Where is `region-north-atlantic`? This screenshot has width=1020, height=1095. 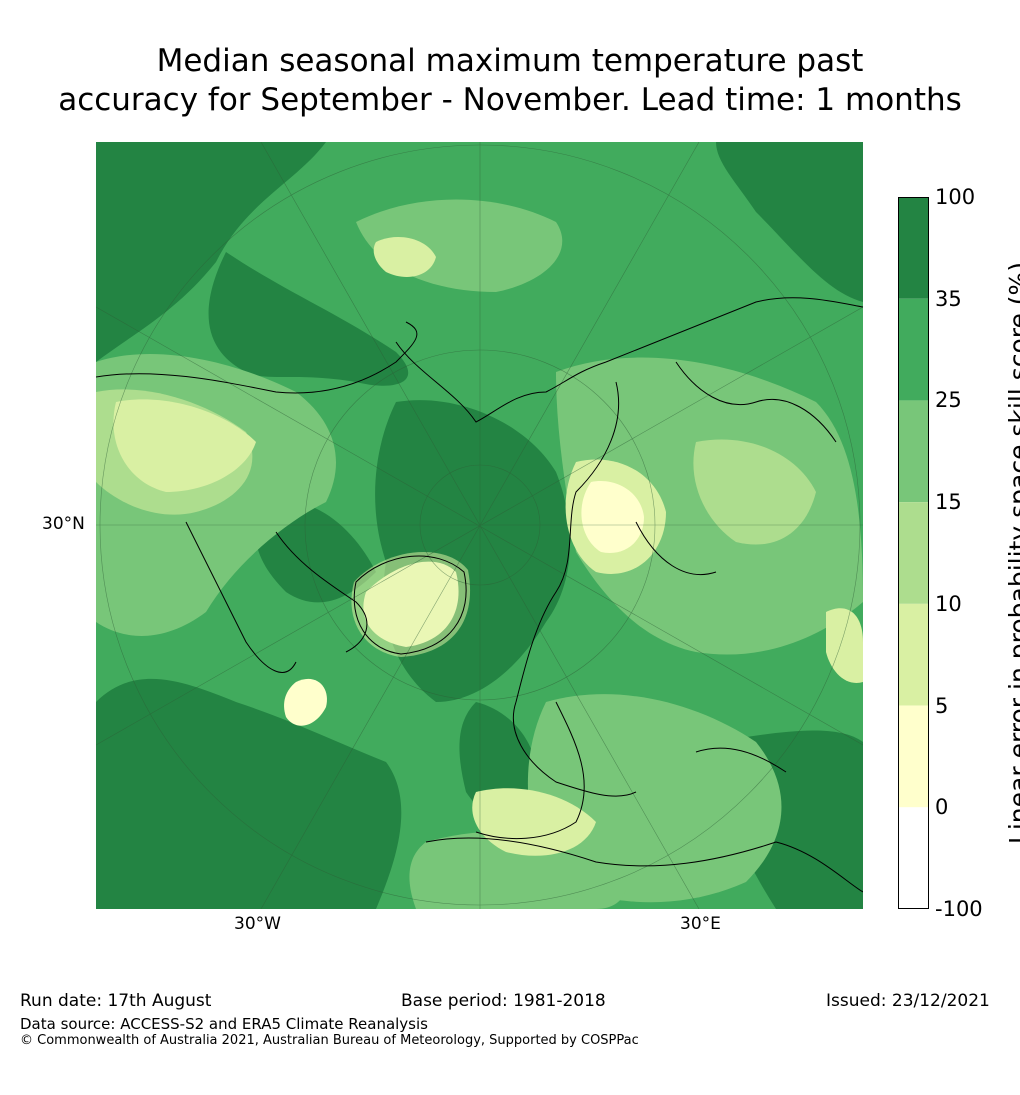 region-north-atlantic is located at coordinates (249, 793).